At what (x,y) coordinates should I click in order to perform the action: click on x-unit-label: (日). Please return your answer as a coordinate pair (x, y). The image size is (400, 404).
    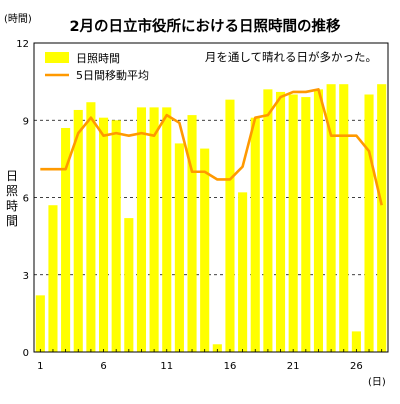
    Looking at the image, I should click on (377, 382).